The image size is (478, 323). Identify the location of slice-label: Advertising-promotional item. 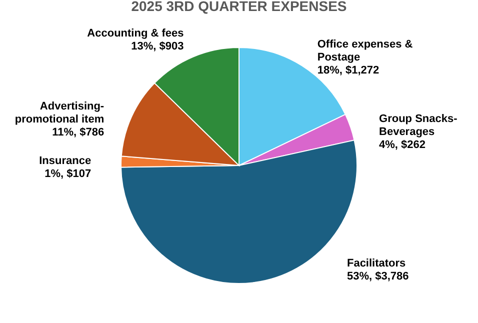
(59, 113).